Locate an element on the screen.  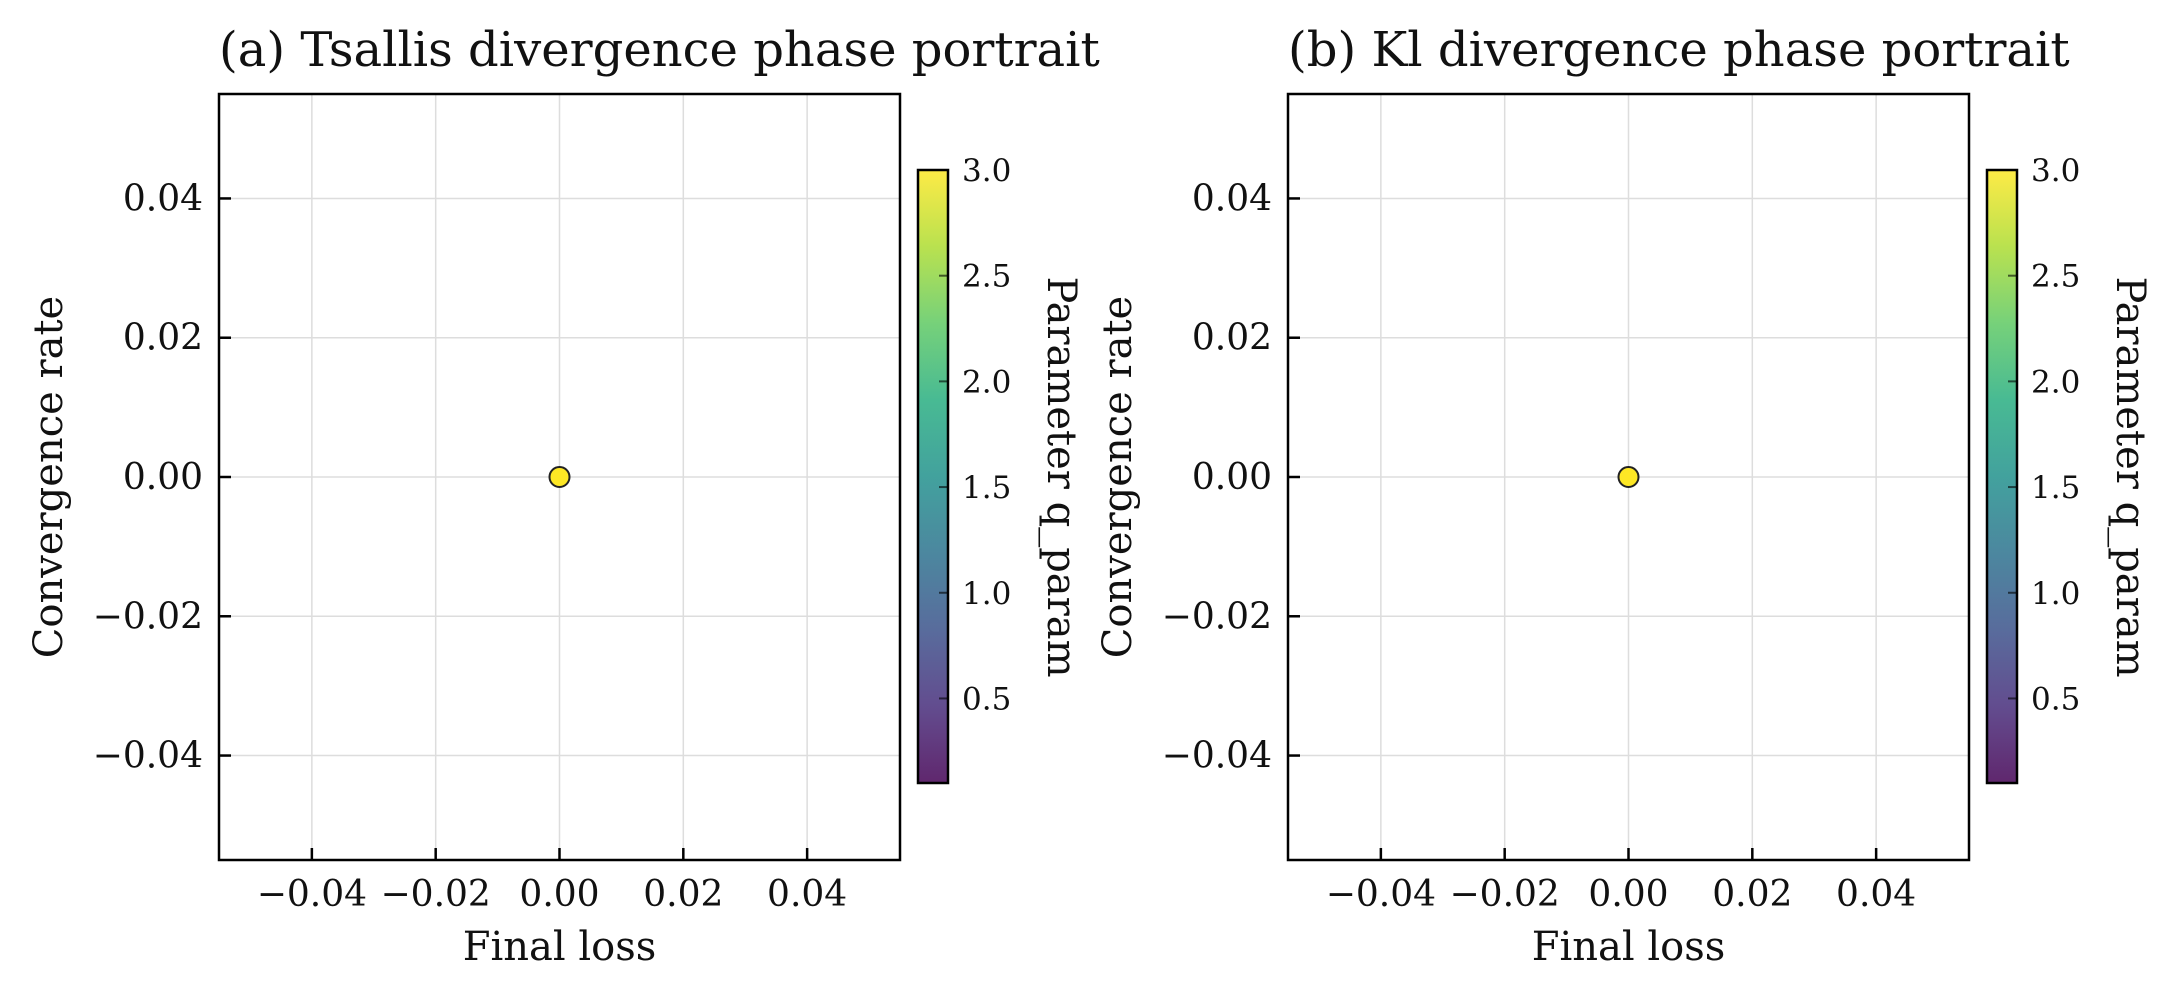
chart-title: (b) Kl divergence phase portrait is located at coordinates (1679, 50).